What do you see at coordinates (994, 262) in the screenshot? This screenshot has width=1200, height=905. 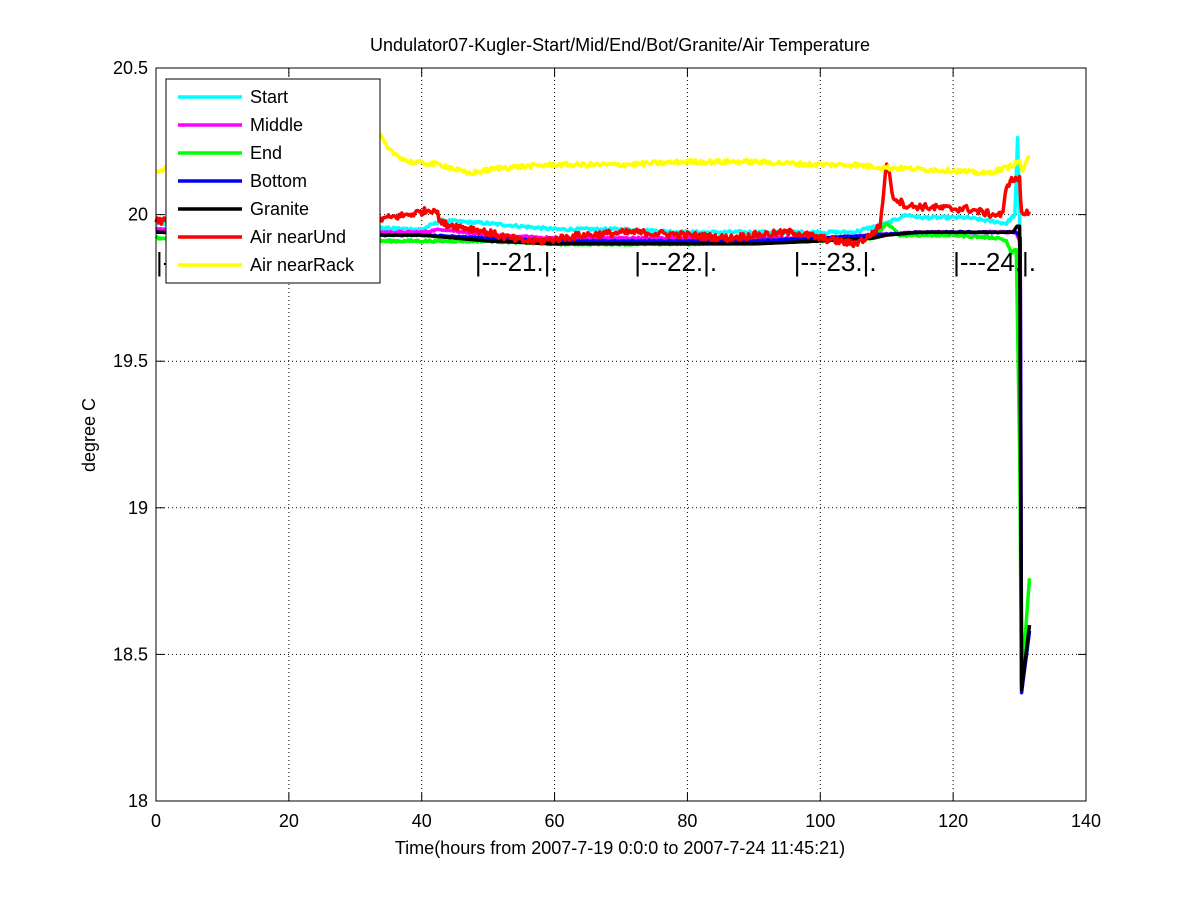 I see `day-marker-label: |---24.|.` at bounding box center [994, 262].